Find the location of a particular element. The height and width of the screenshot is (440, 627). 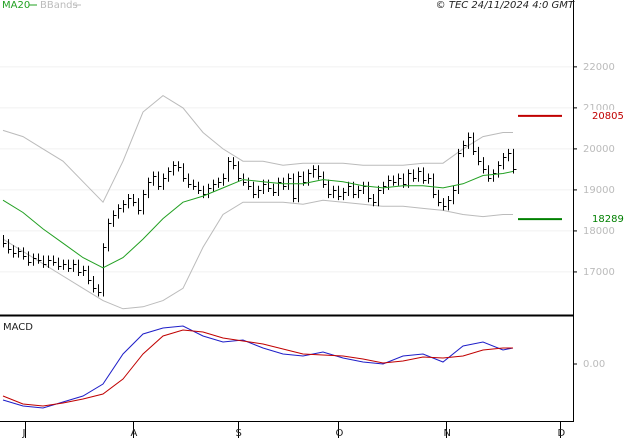

y-tick-label: 18000 is located at coordinates (599, 231).